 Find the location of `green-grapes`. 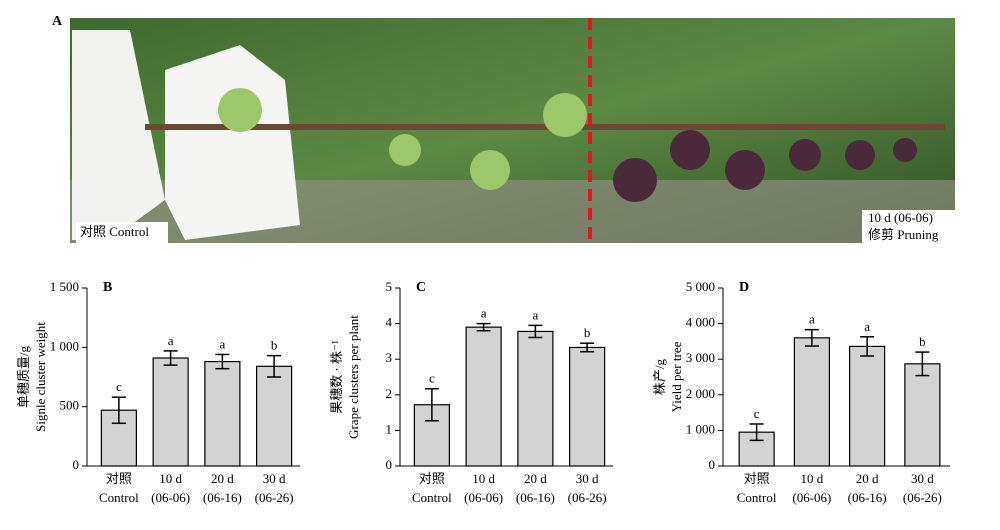

green-grapes is located at coordinates (402, 139).